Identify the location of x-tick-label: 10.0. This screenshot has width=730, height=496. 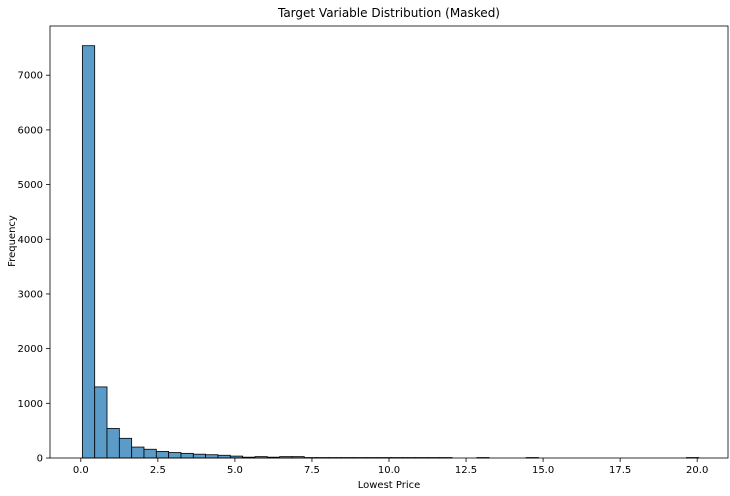
(389, 470).